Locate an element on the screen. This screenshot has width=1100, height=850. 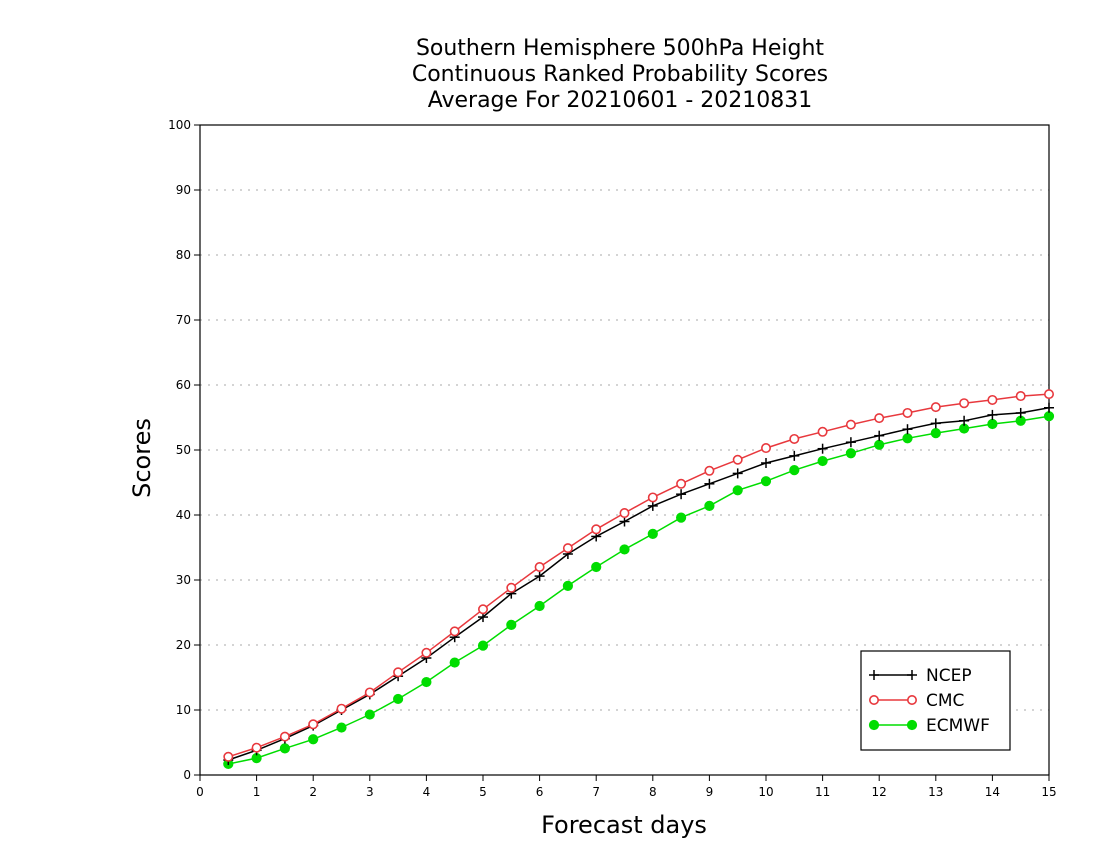
legend: NCEP CMC ECMWF is located at coordinates (935, 700).